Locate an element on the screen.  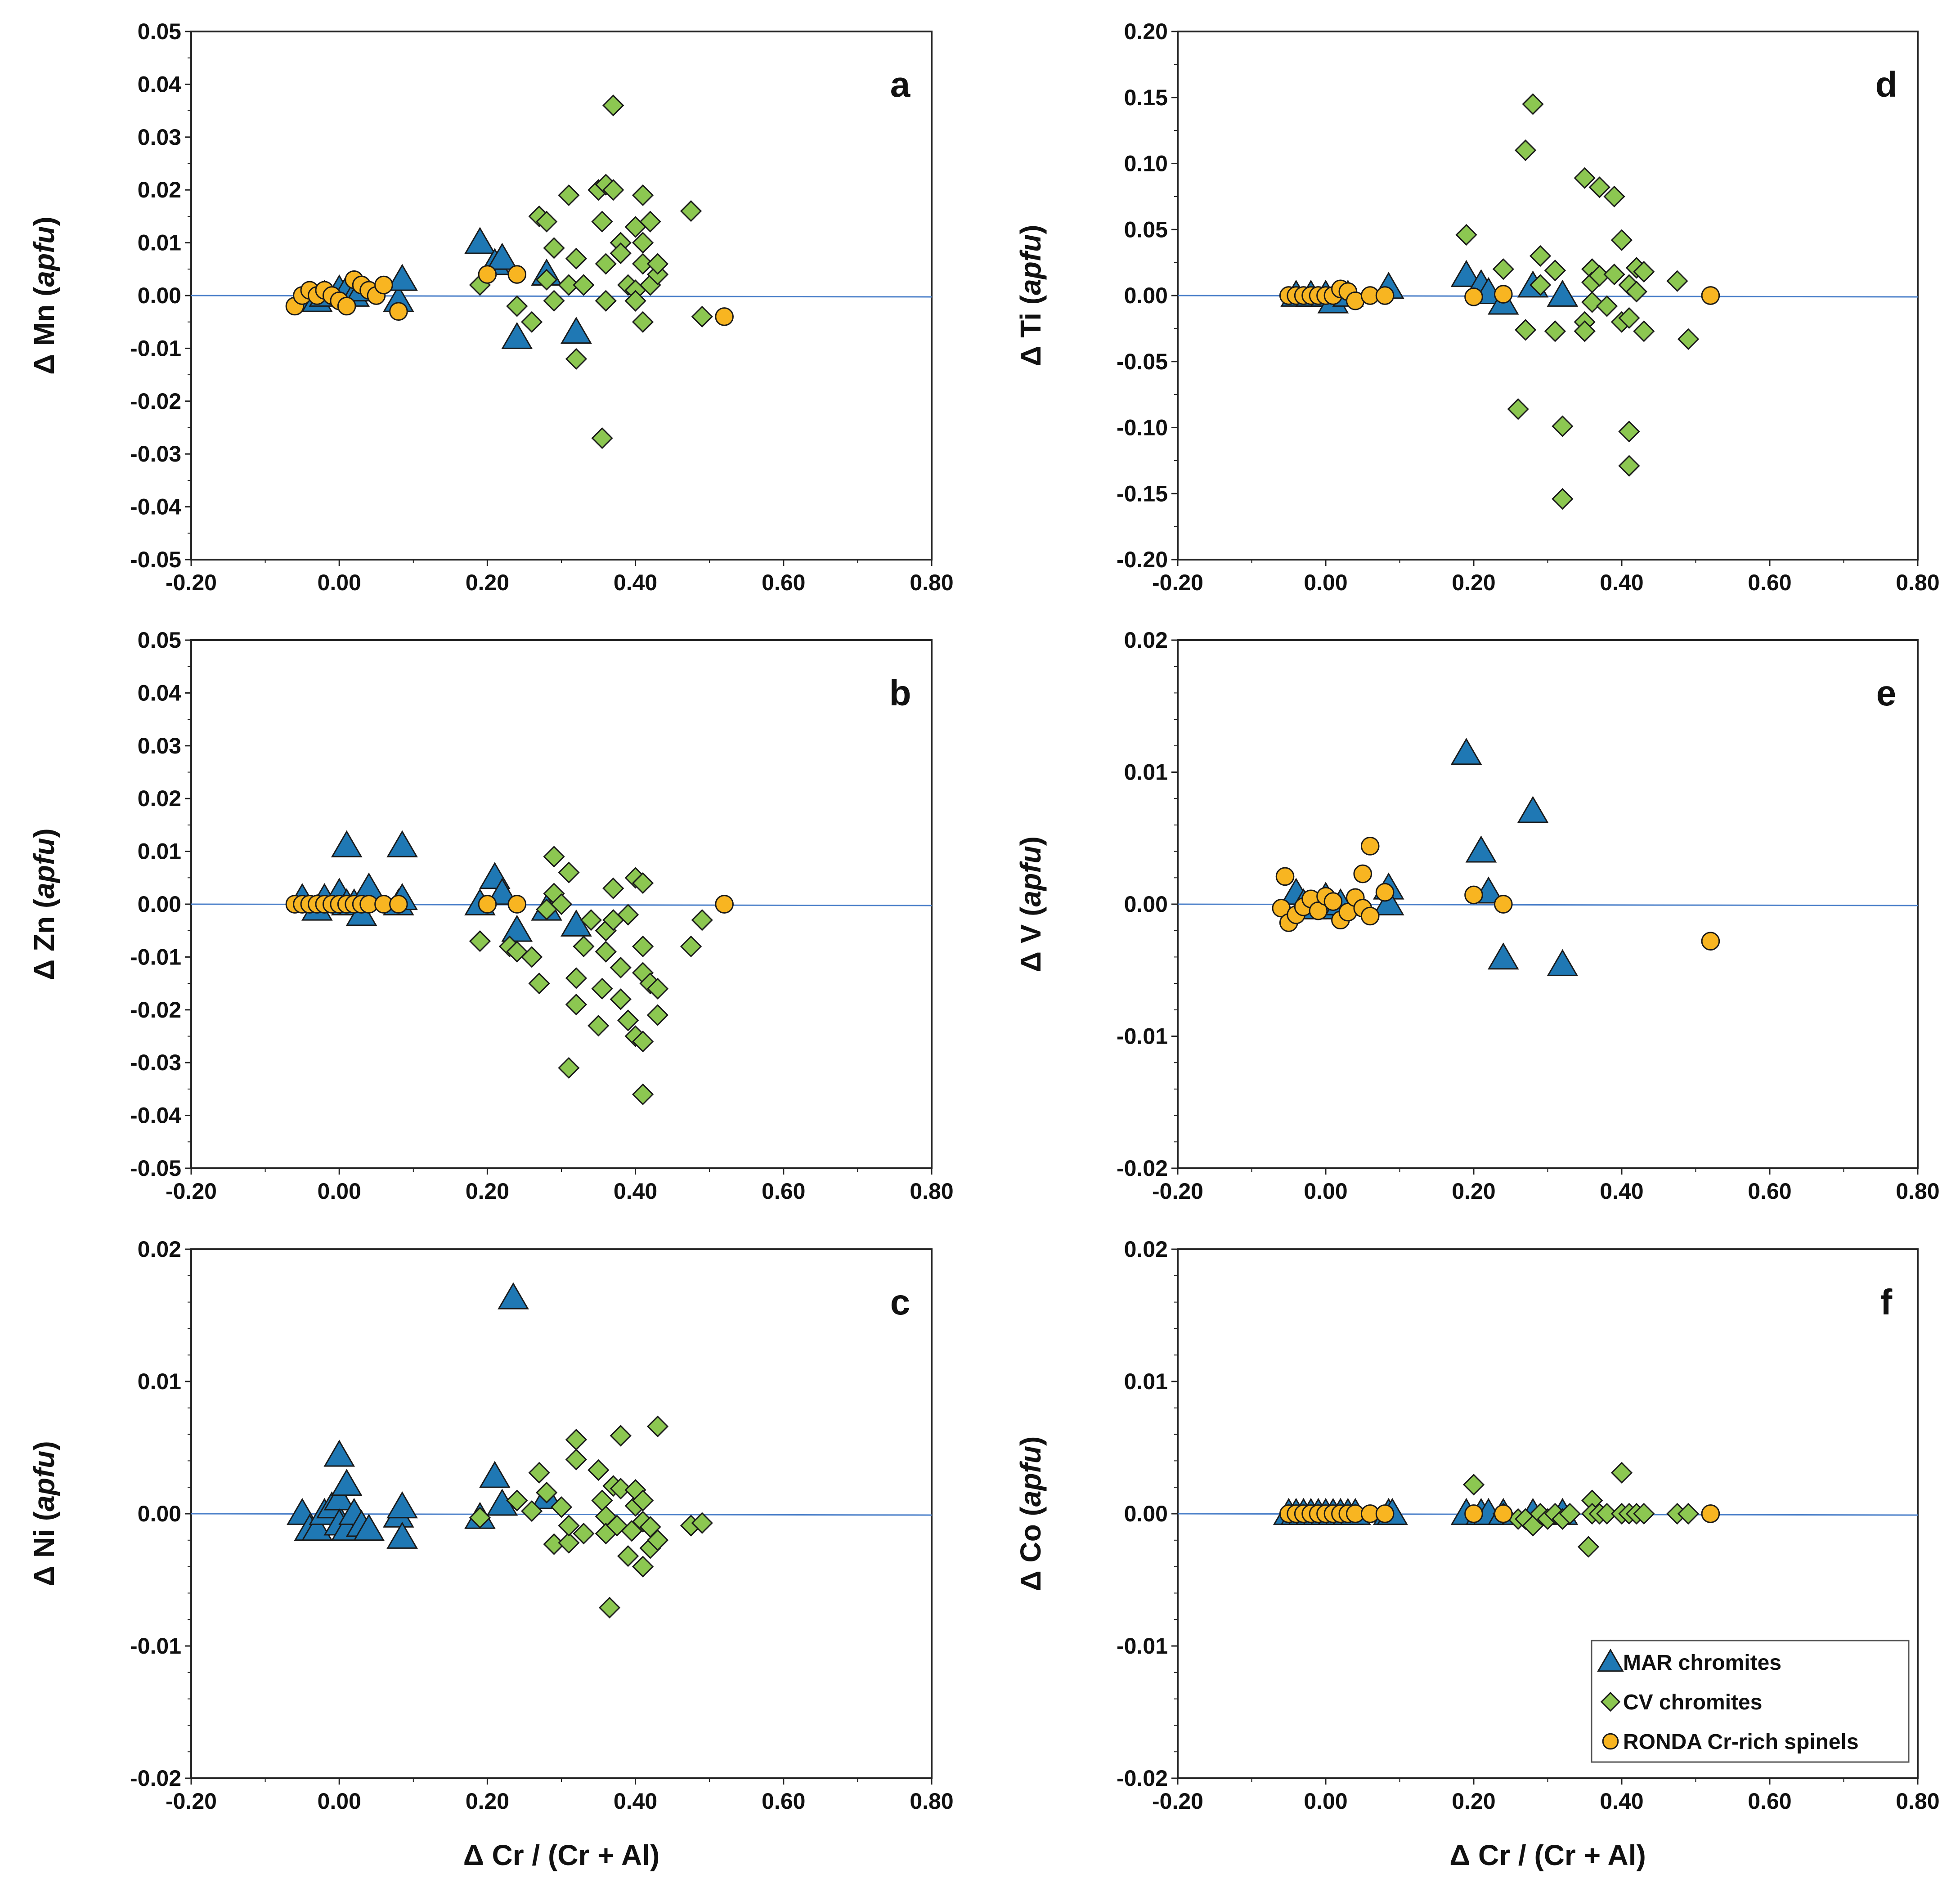
legend-box is located at coordinates (1750, 1701).